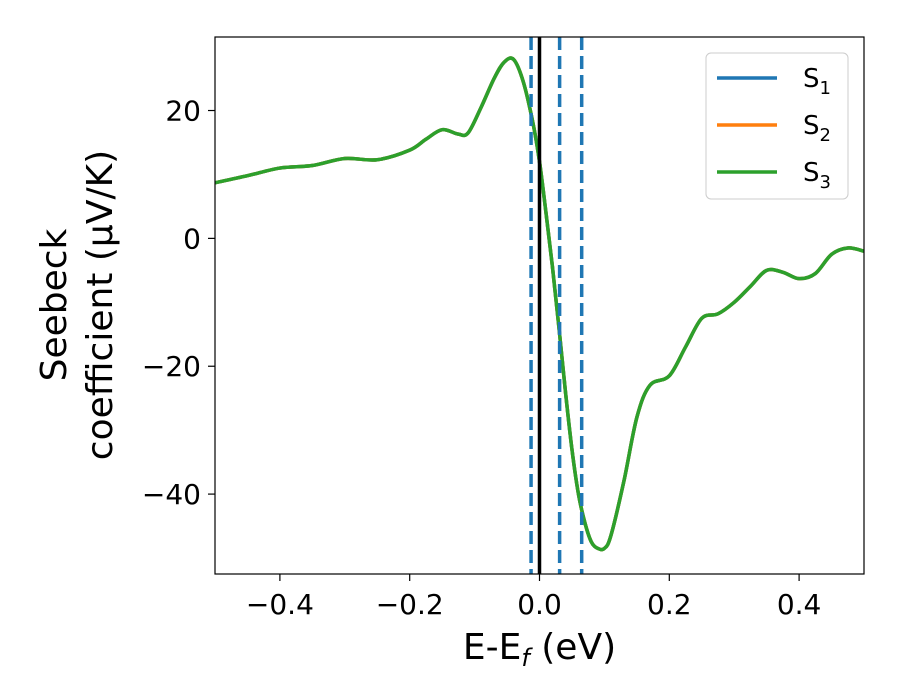 This screenshot has width=900, height=700. Describe the element at coordinates (817, 175) in the screenshot. I see `legend-label-s3: S3` at that location.